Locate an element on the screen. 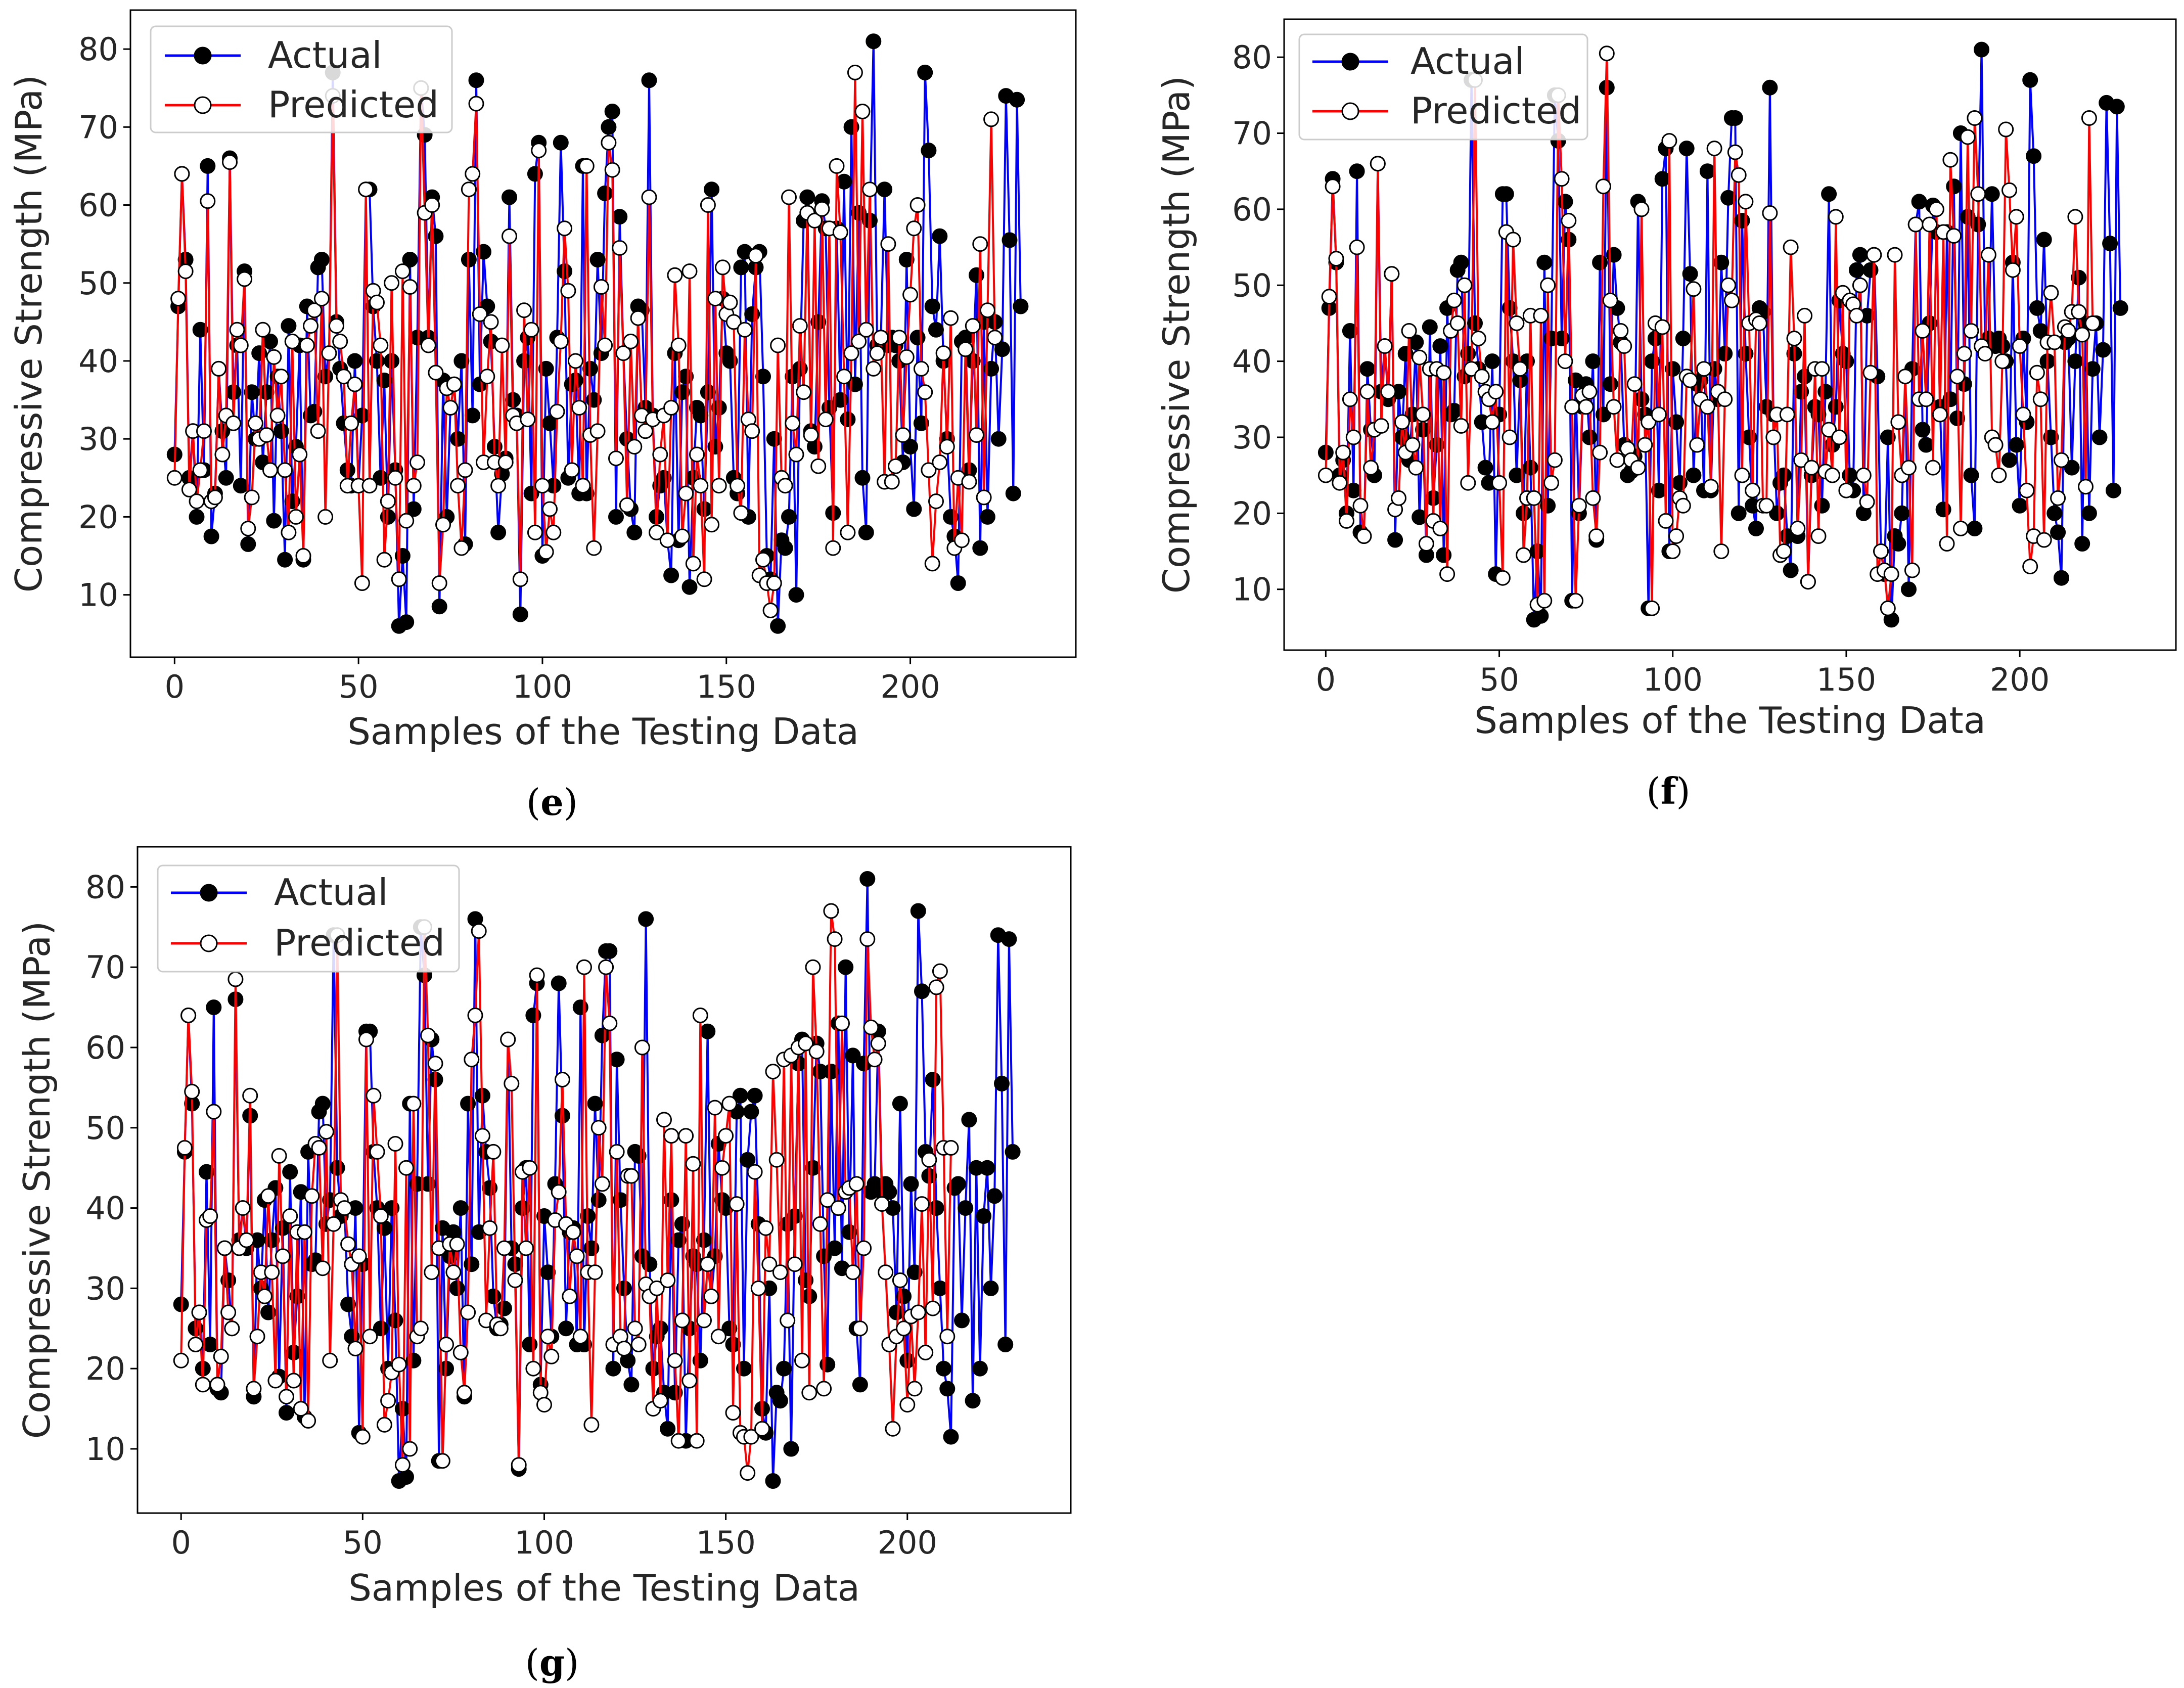 The height and width of the screenshot is (1688, 2184). y-tick-label: 20 is located at coordinates (105, 1368).